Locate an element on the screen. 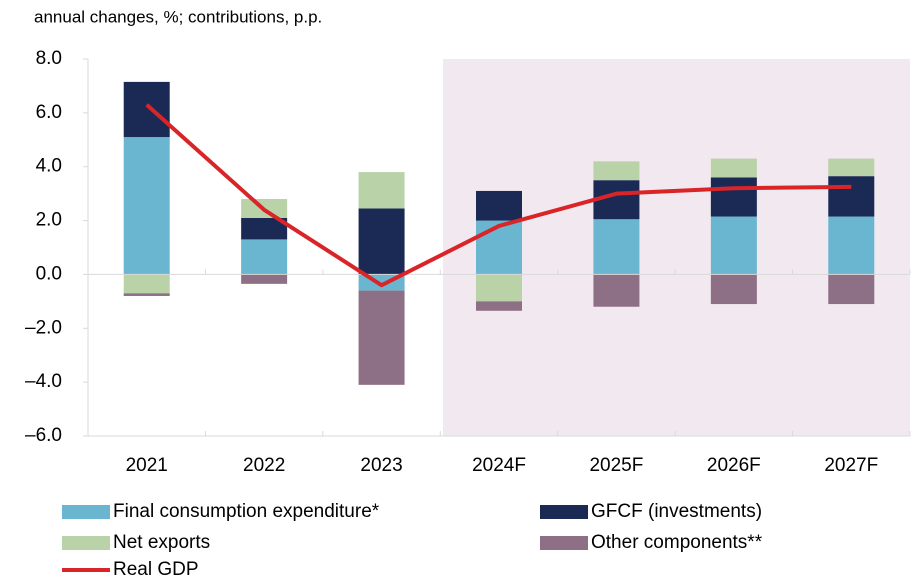 This screenshot has width=915, height=585. y-tick-label: 6.0 is located at coordinates (49, 112).